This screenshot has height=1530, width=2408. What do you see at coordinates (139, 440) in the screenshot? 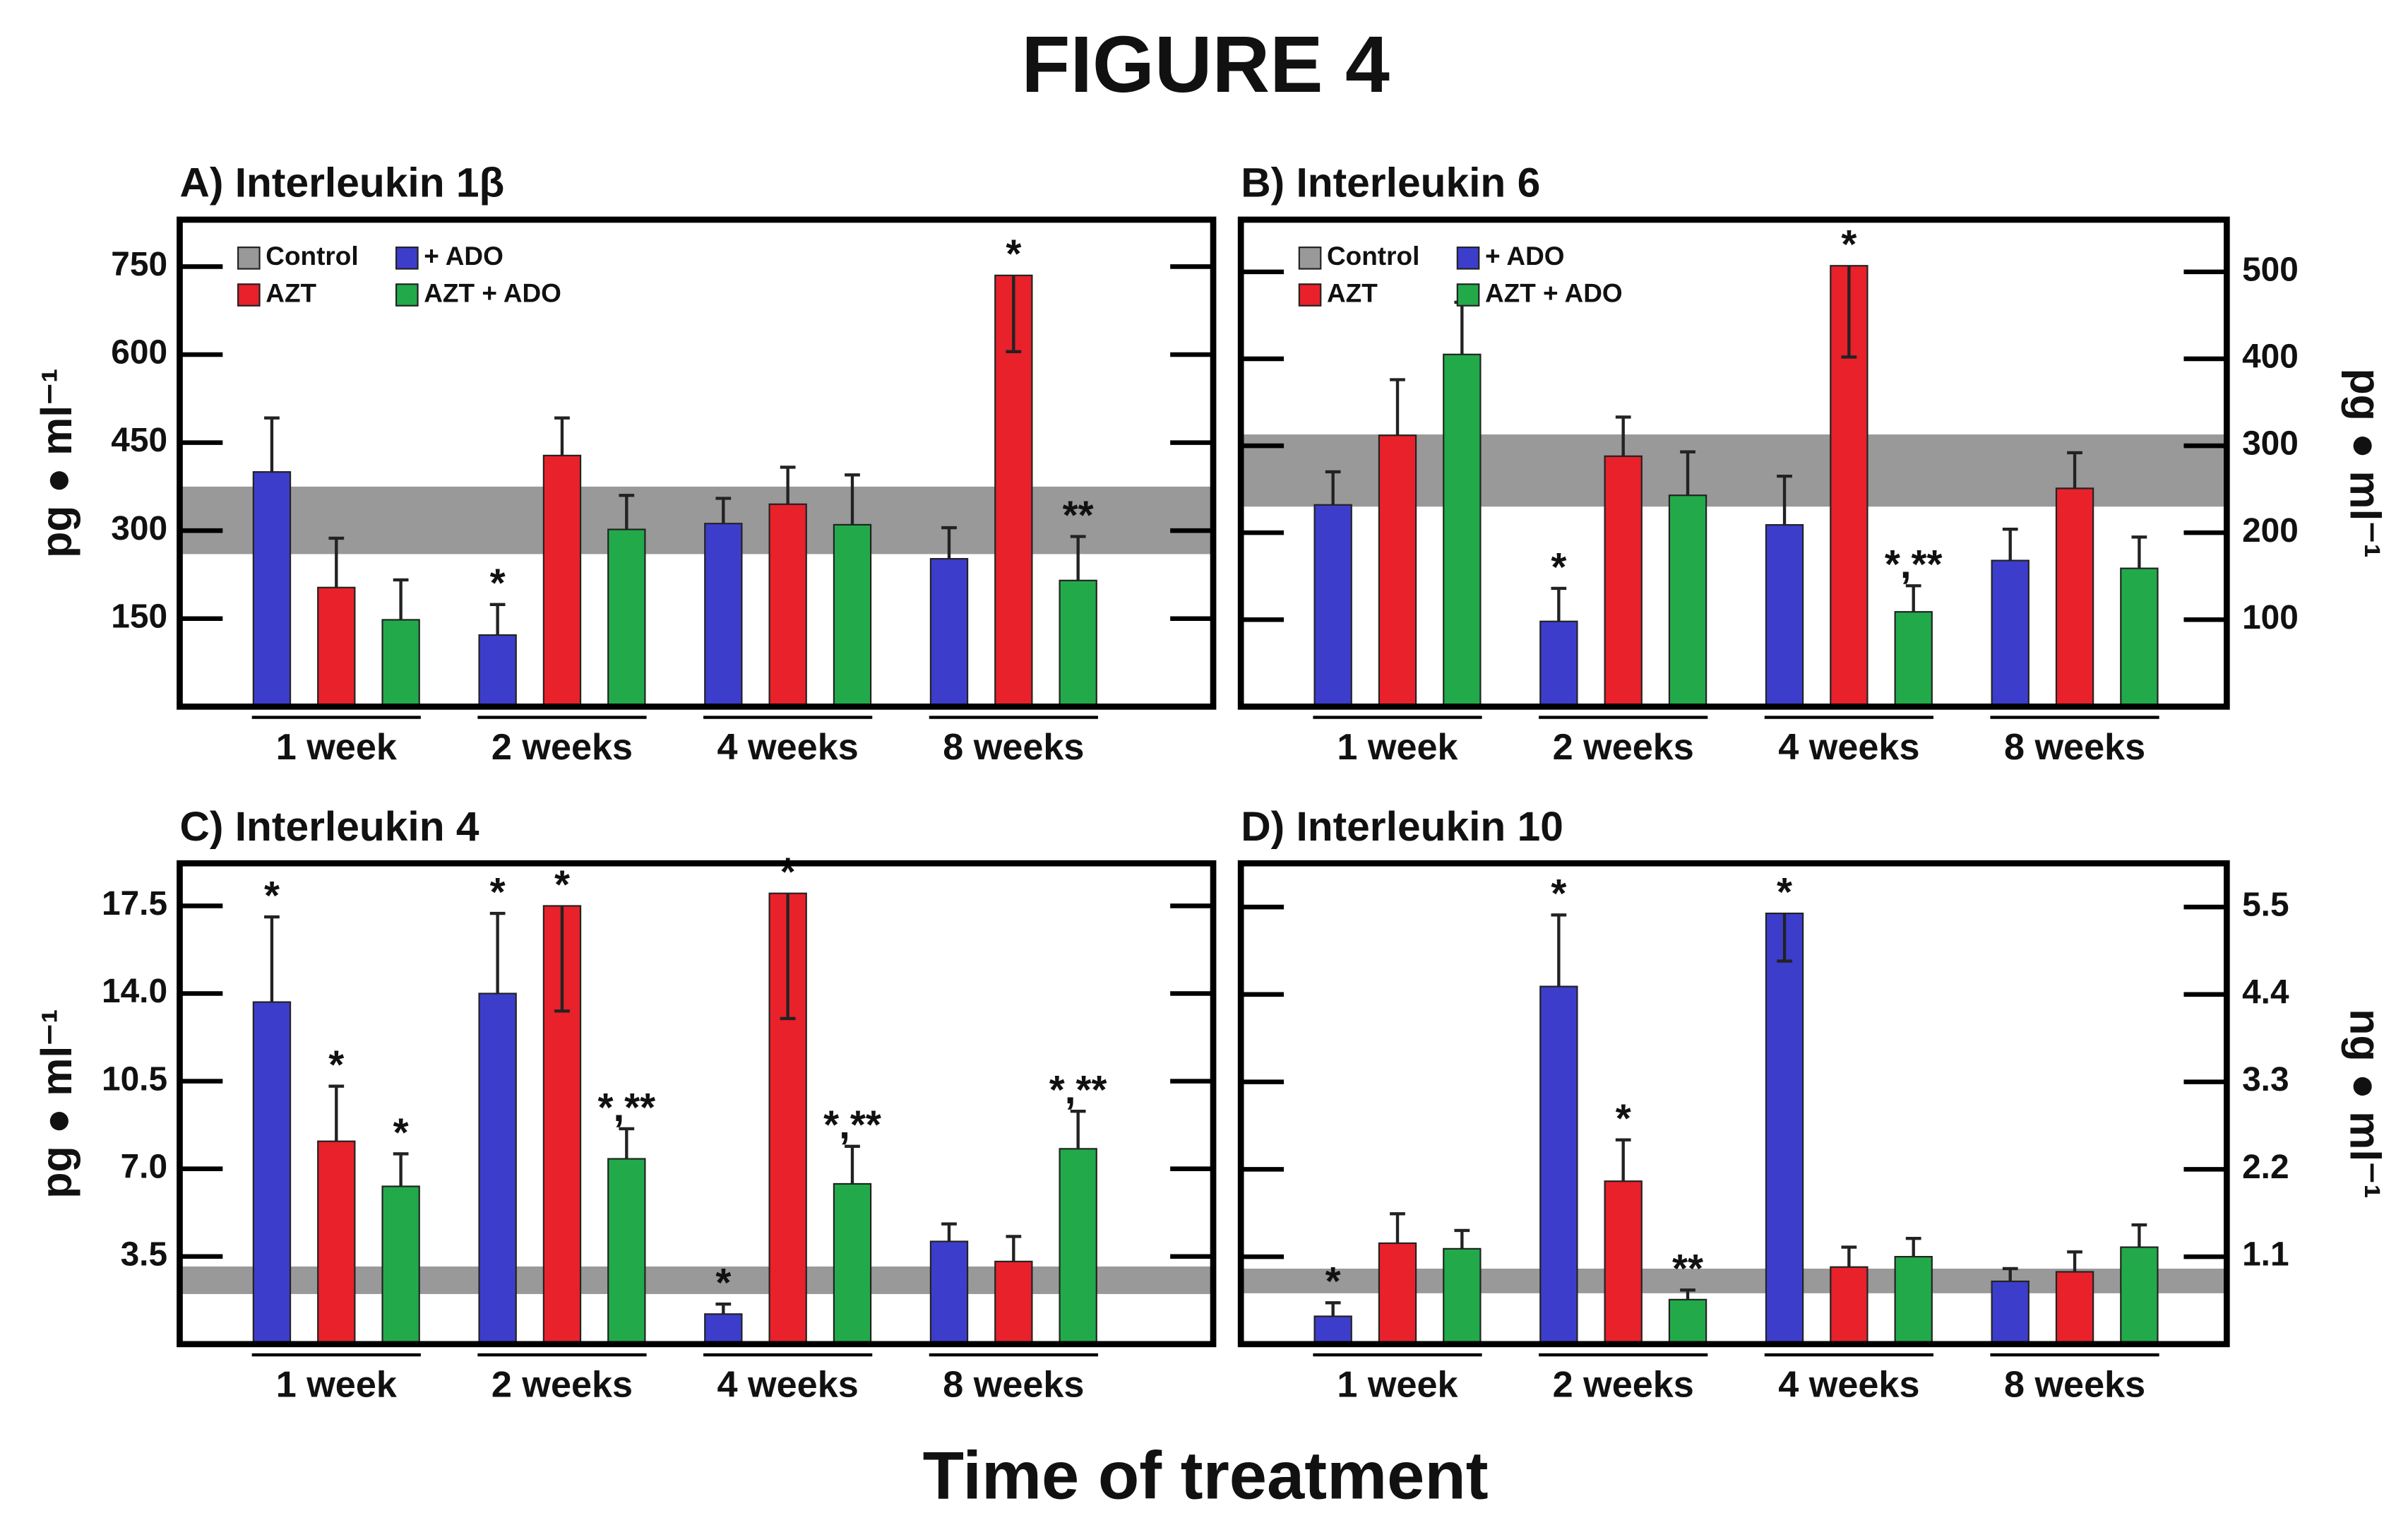
I see `y-tick-label: 450` at bounding box center [139, 440].